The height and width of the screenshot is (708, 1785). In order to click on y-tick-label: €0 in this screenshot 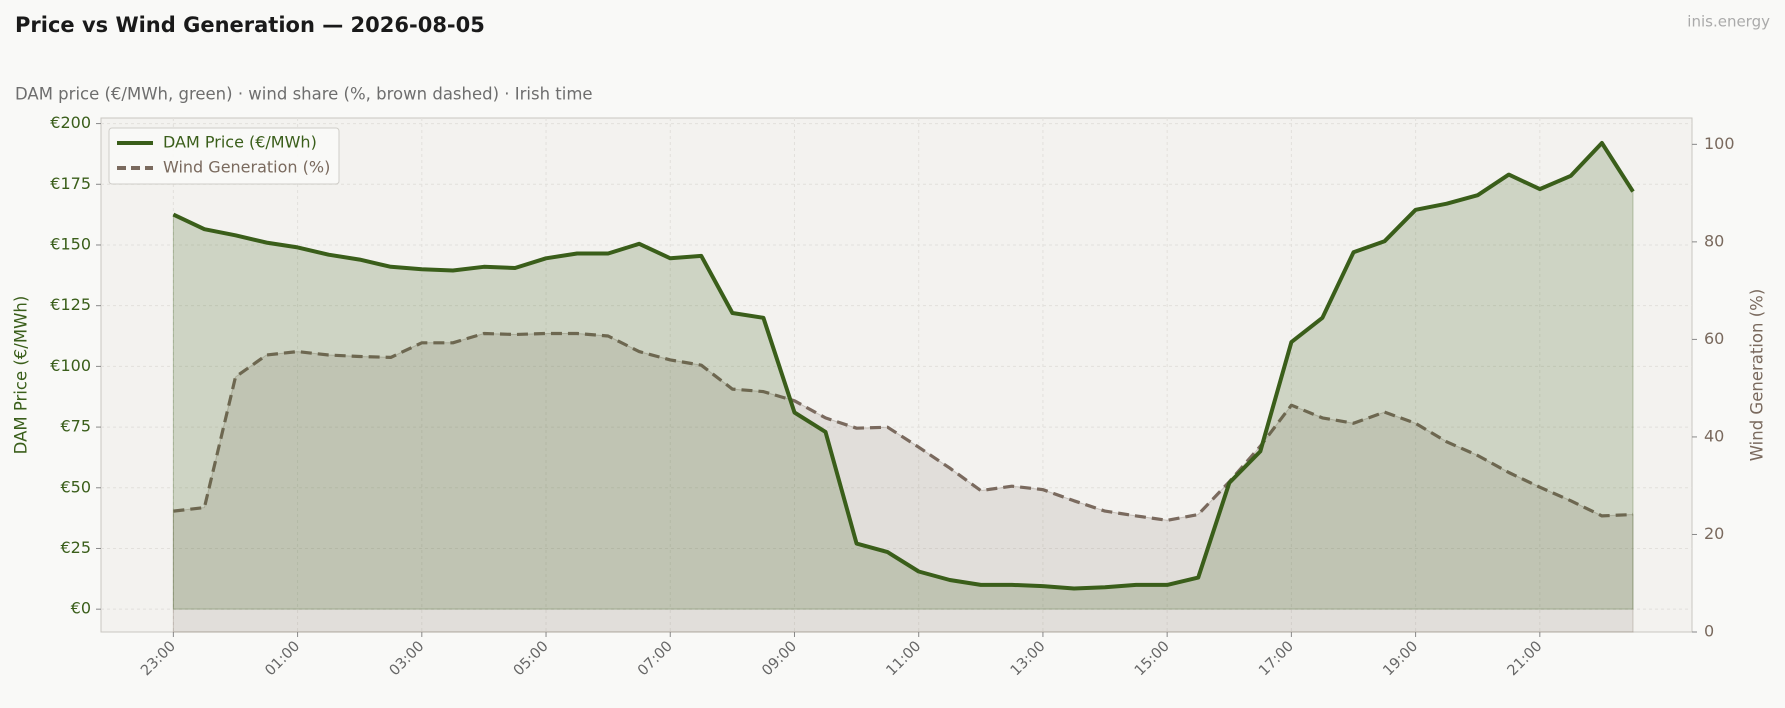, I will do `click(81, 608)`.